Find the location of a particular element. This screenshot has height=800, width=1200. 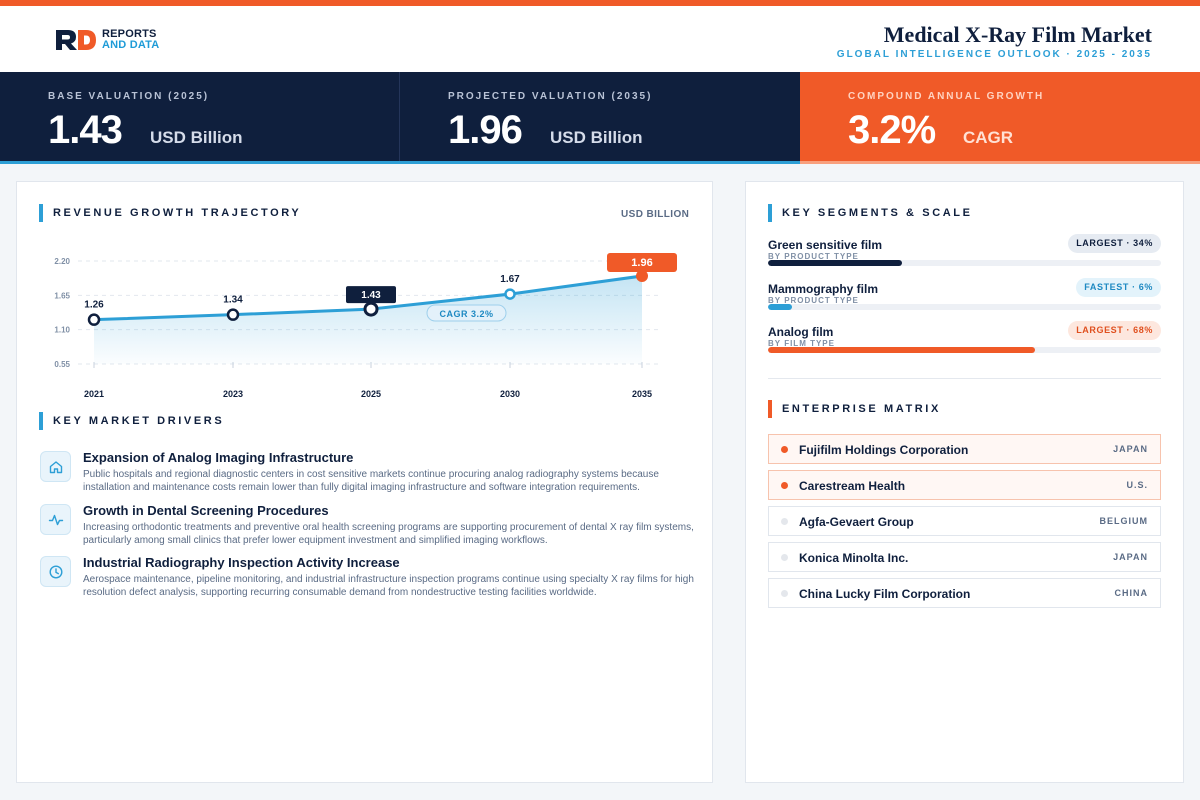

enterprise-section-title: ENTERPRISE MATRIX is located at coordinates (854, 409).